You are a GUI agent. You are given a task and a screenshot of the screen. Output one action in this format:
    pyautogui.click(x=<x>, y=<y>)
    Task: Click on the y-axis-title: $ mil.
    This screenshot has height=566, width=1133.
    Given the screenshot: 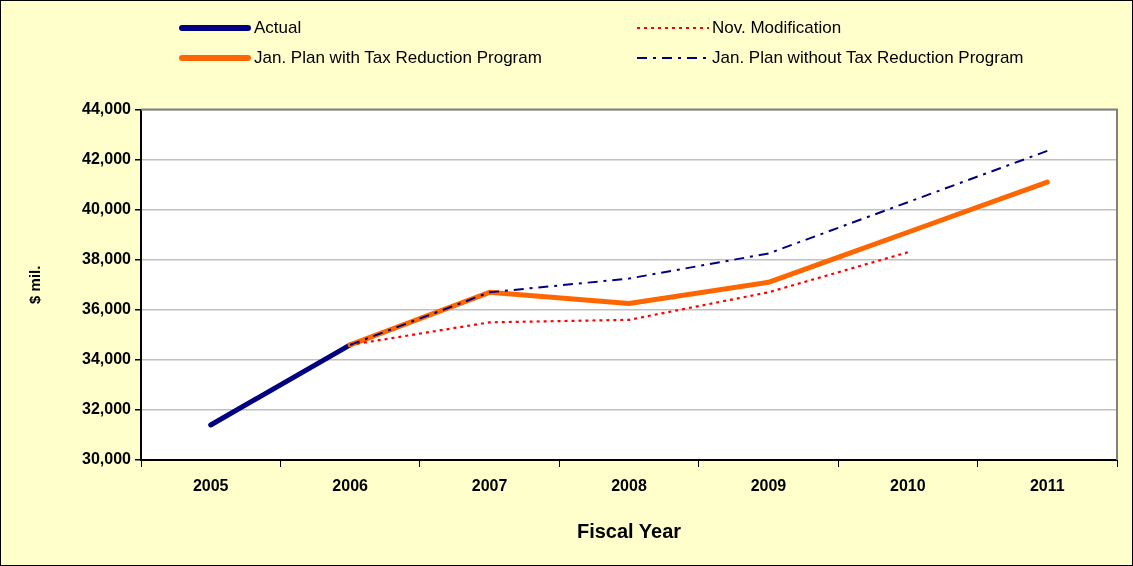 What is the action you would take?
    pyautogui.click(x=35, y=284)
    